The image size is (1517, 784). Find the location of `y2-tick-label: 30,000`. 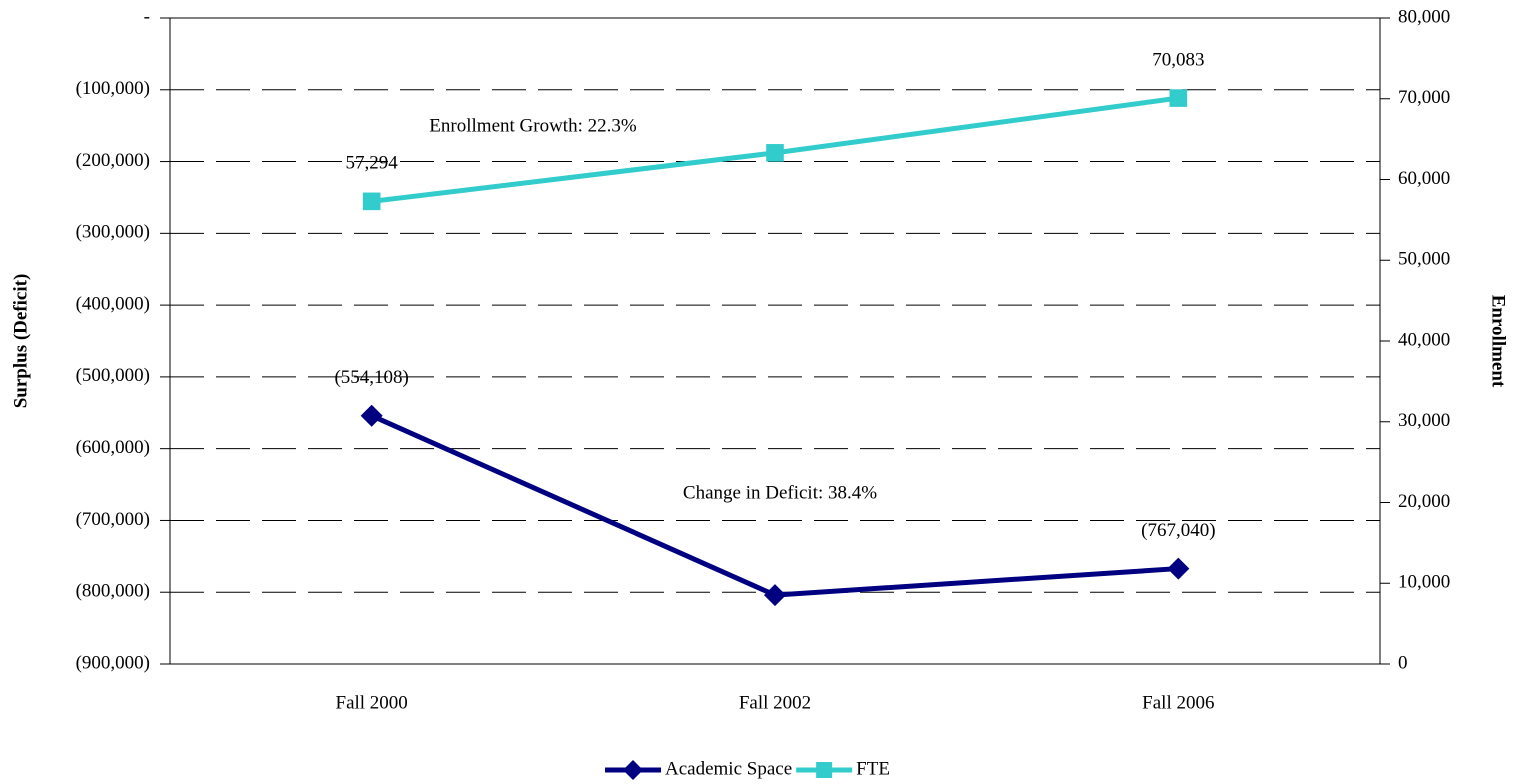

y2-tick-label: 30,000 is located at coordinates (1424, 420).